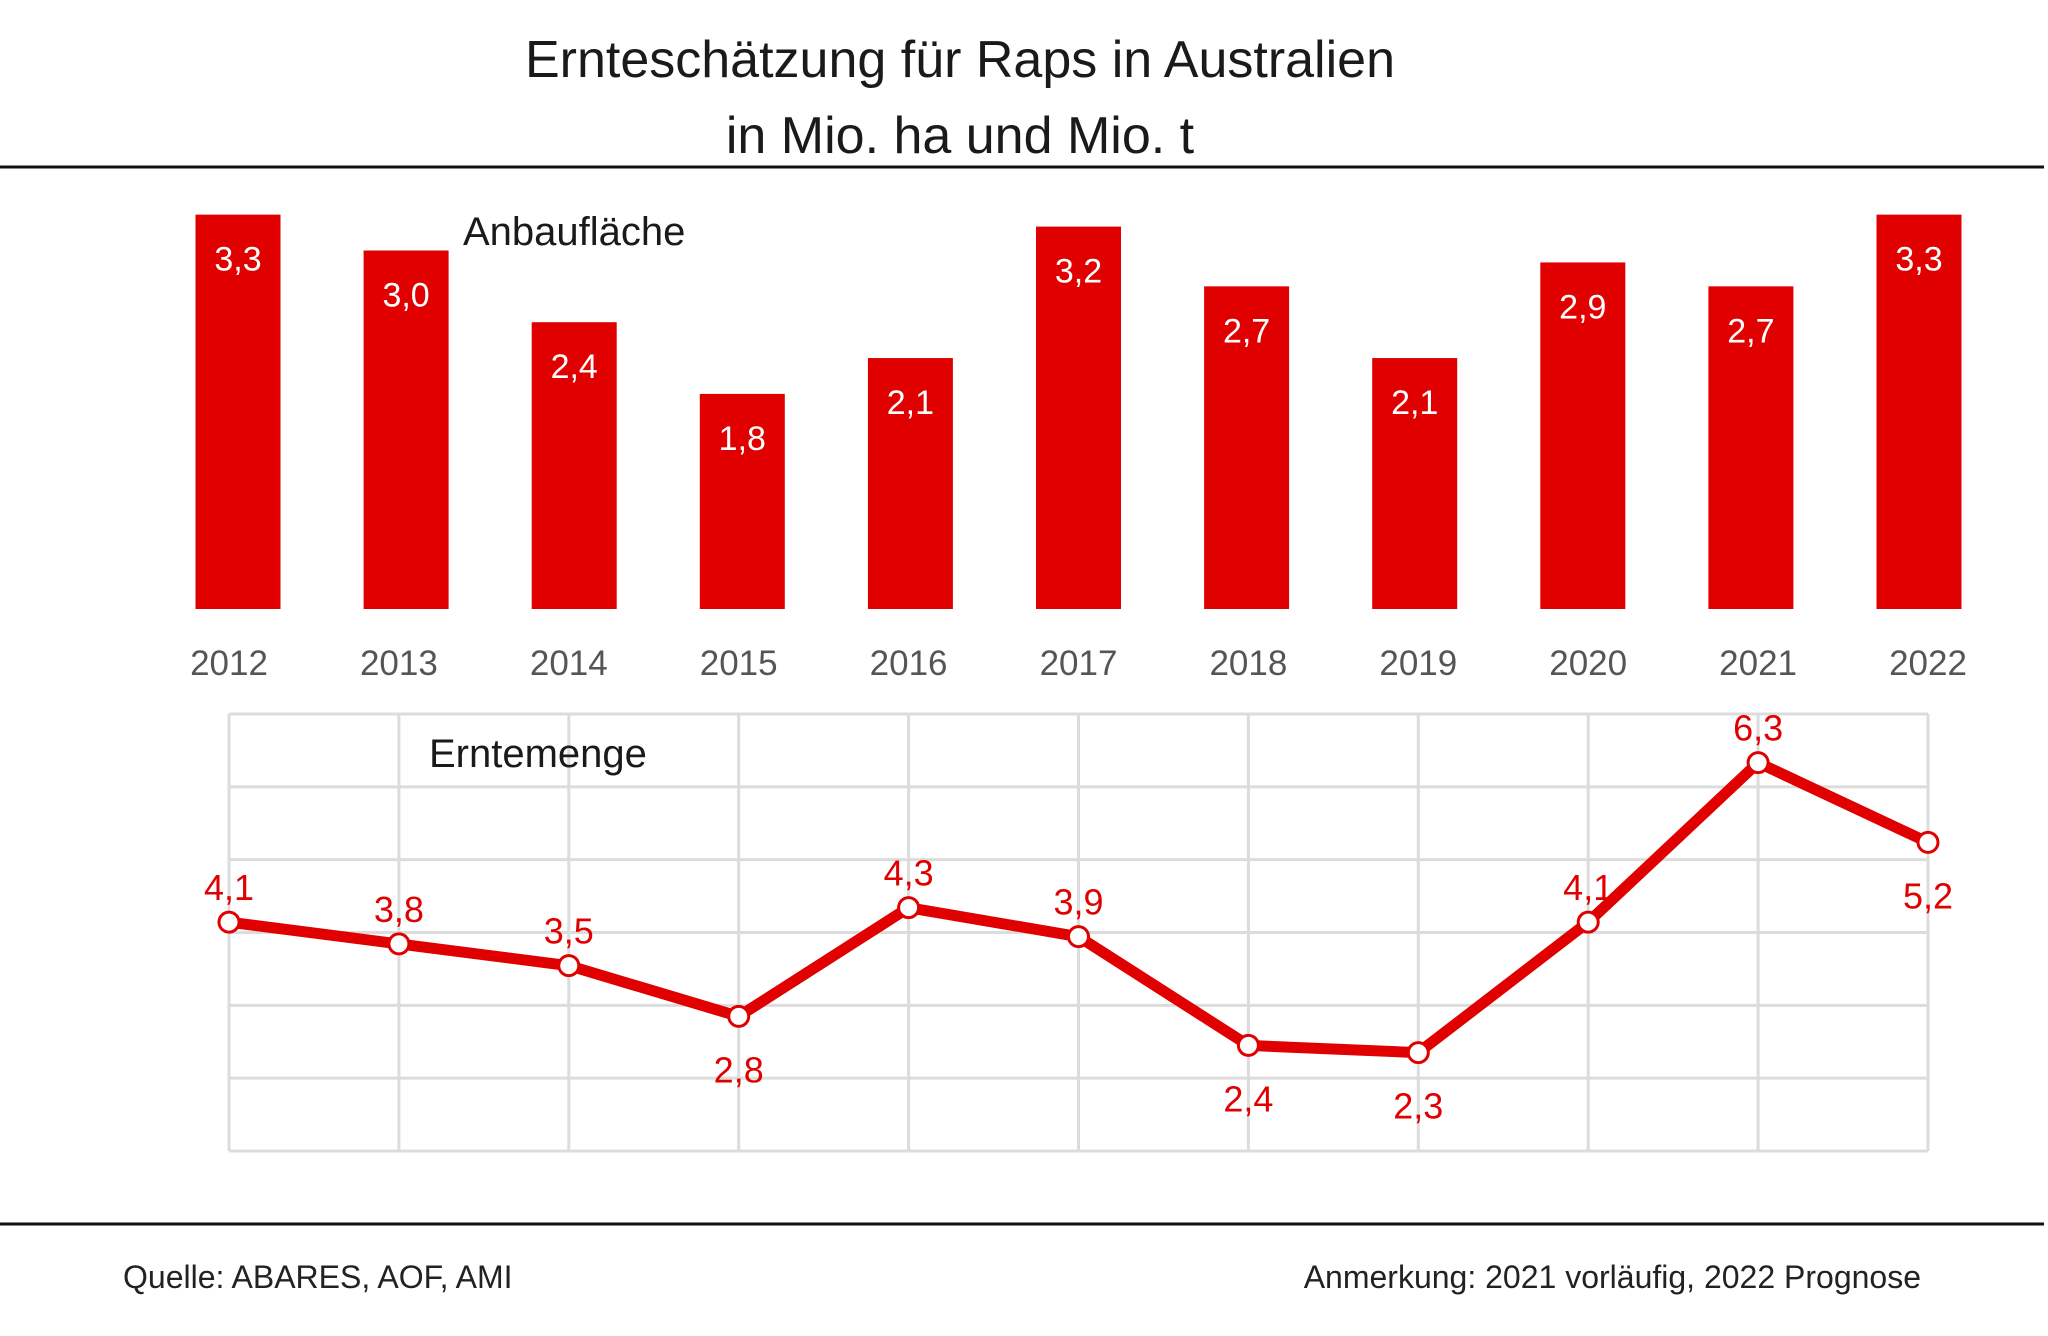 This screenshot has height=1336, width=2048. What do you see at coordinates (399, 663) in the screenshot?
I see `year-tick-label: 2013` at bounding box center [399, 663].